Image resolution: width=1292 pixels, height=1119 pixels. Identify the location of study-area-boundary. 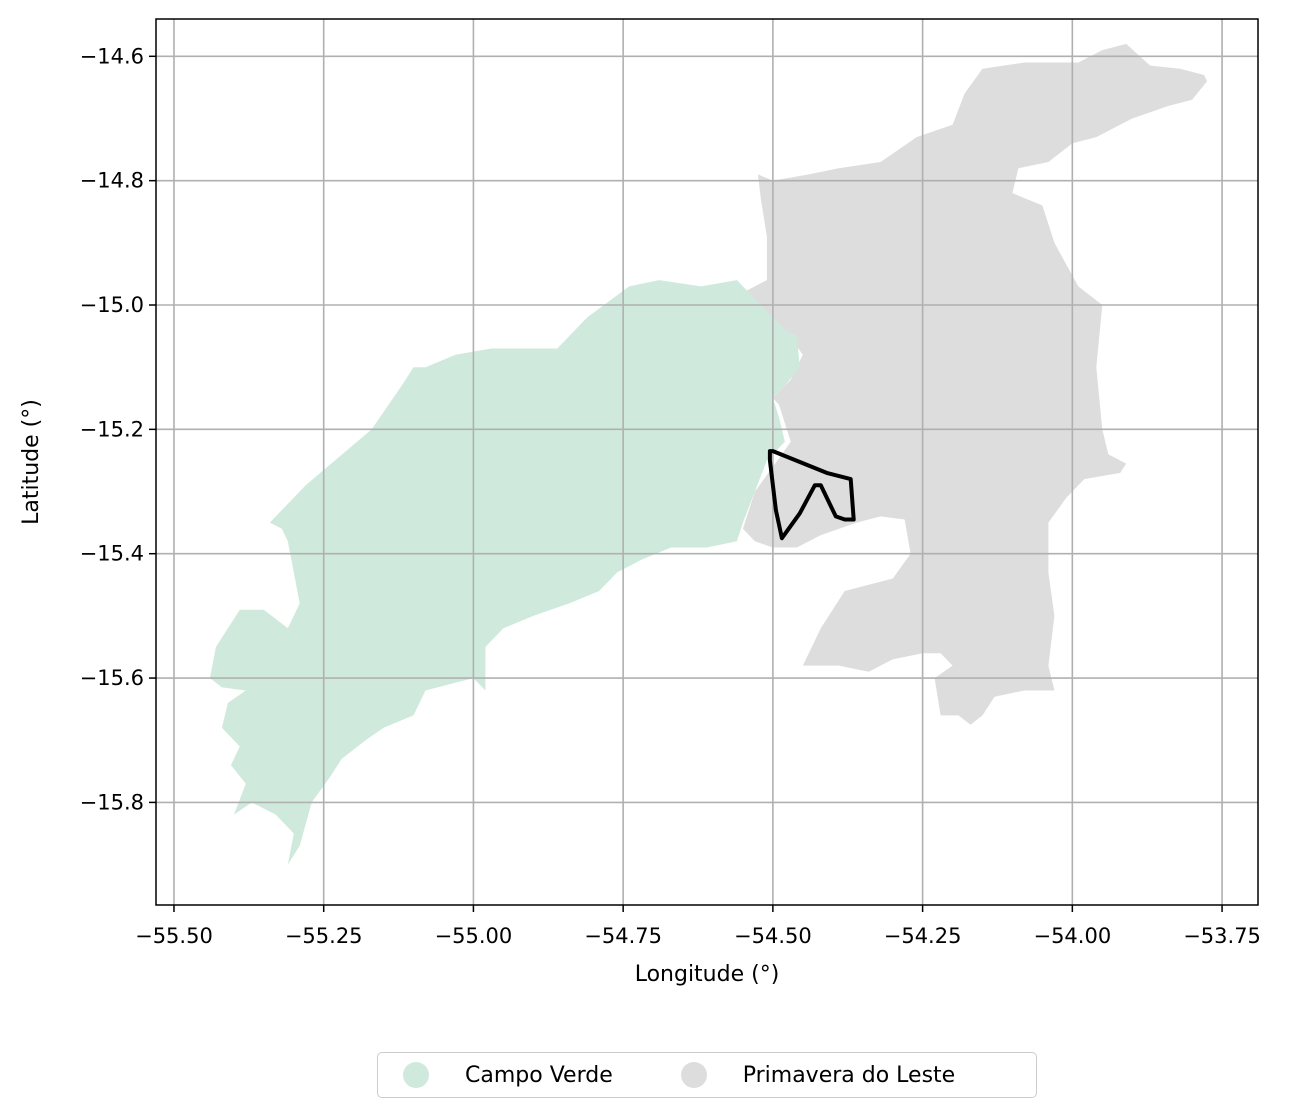
(811, 495).